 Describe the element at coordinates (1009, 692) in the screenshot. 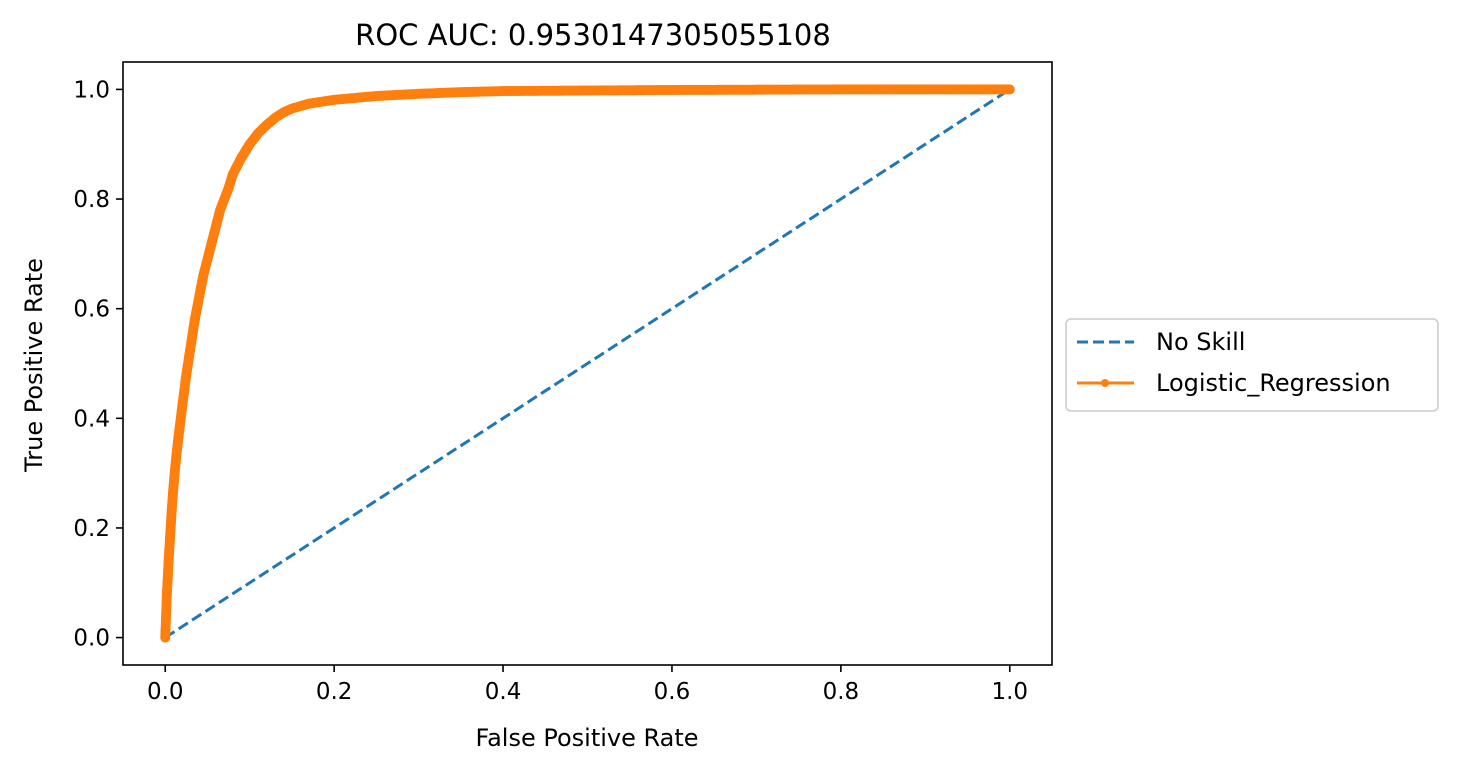

I see `x-tick-label: 1.0` at that location.